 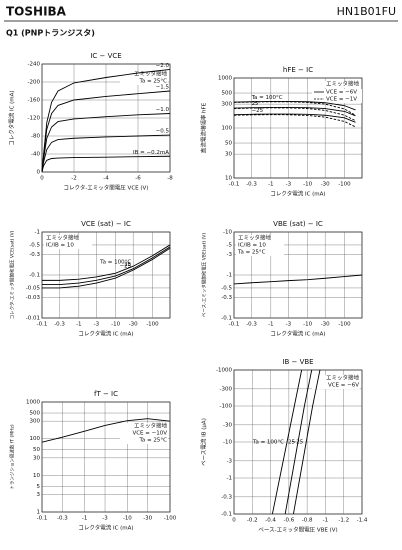 What do you see at coordinates (105, 334) in the screenshot?
I see `x-axis-label: コレクタ電流 IC (mA)` at bounding box center [105, 334].